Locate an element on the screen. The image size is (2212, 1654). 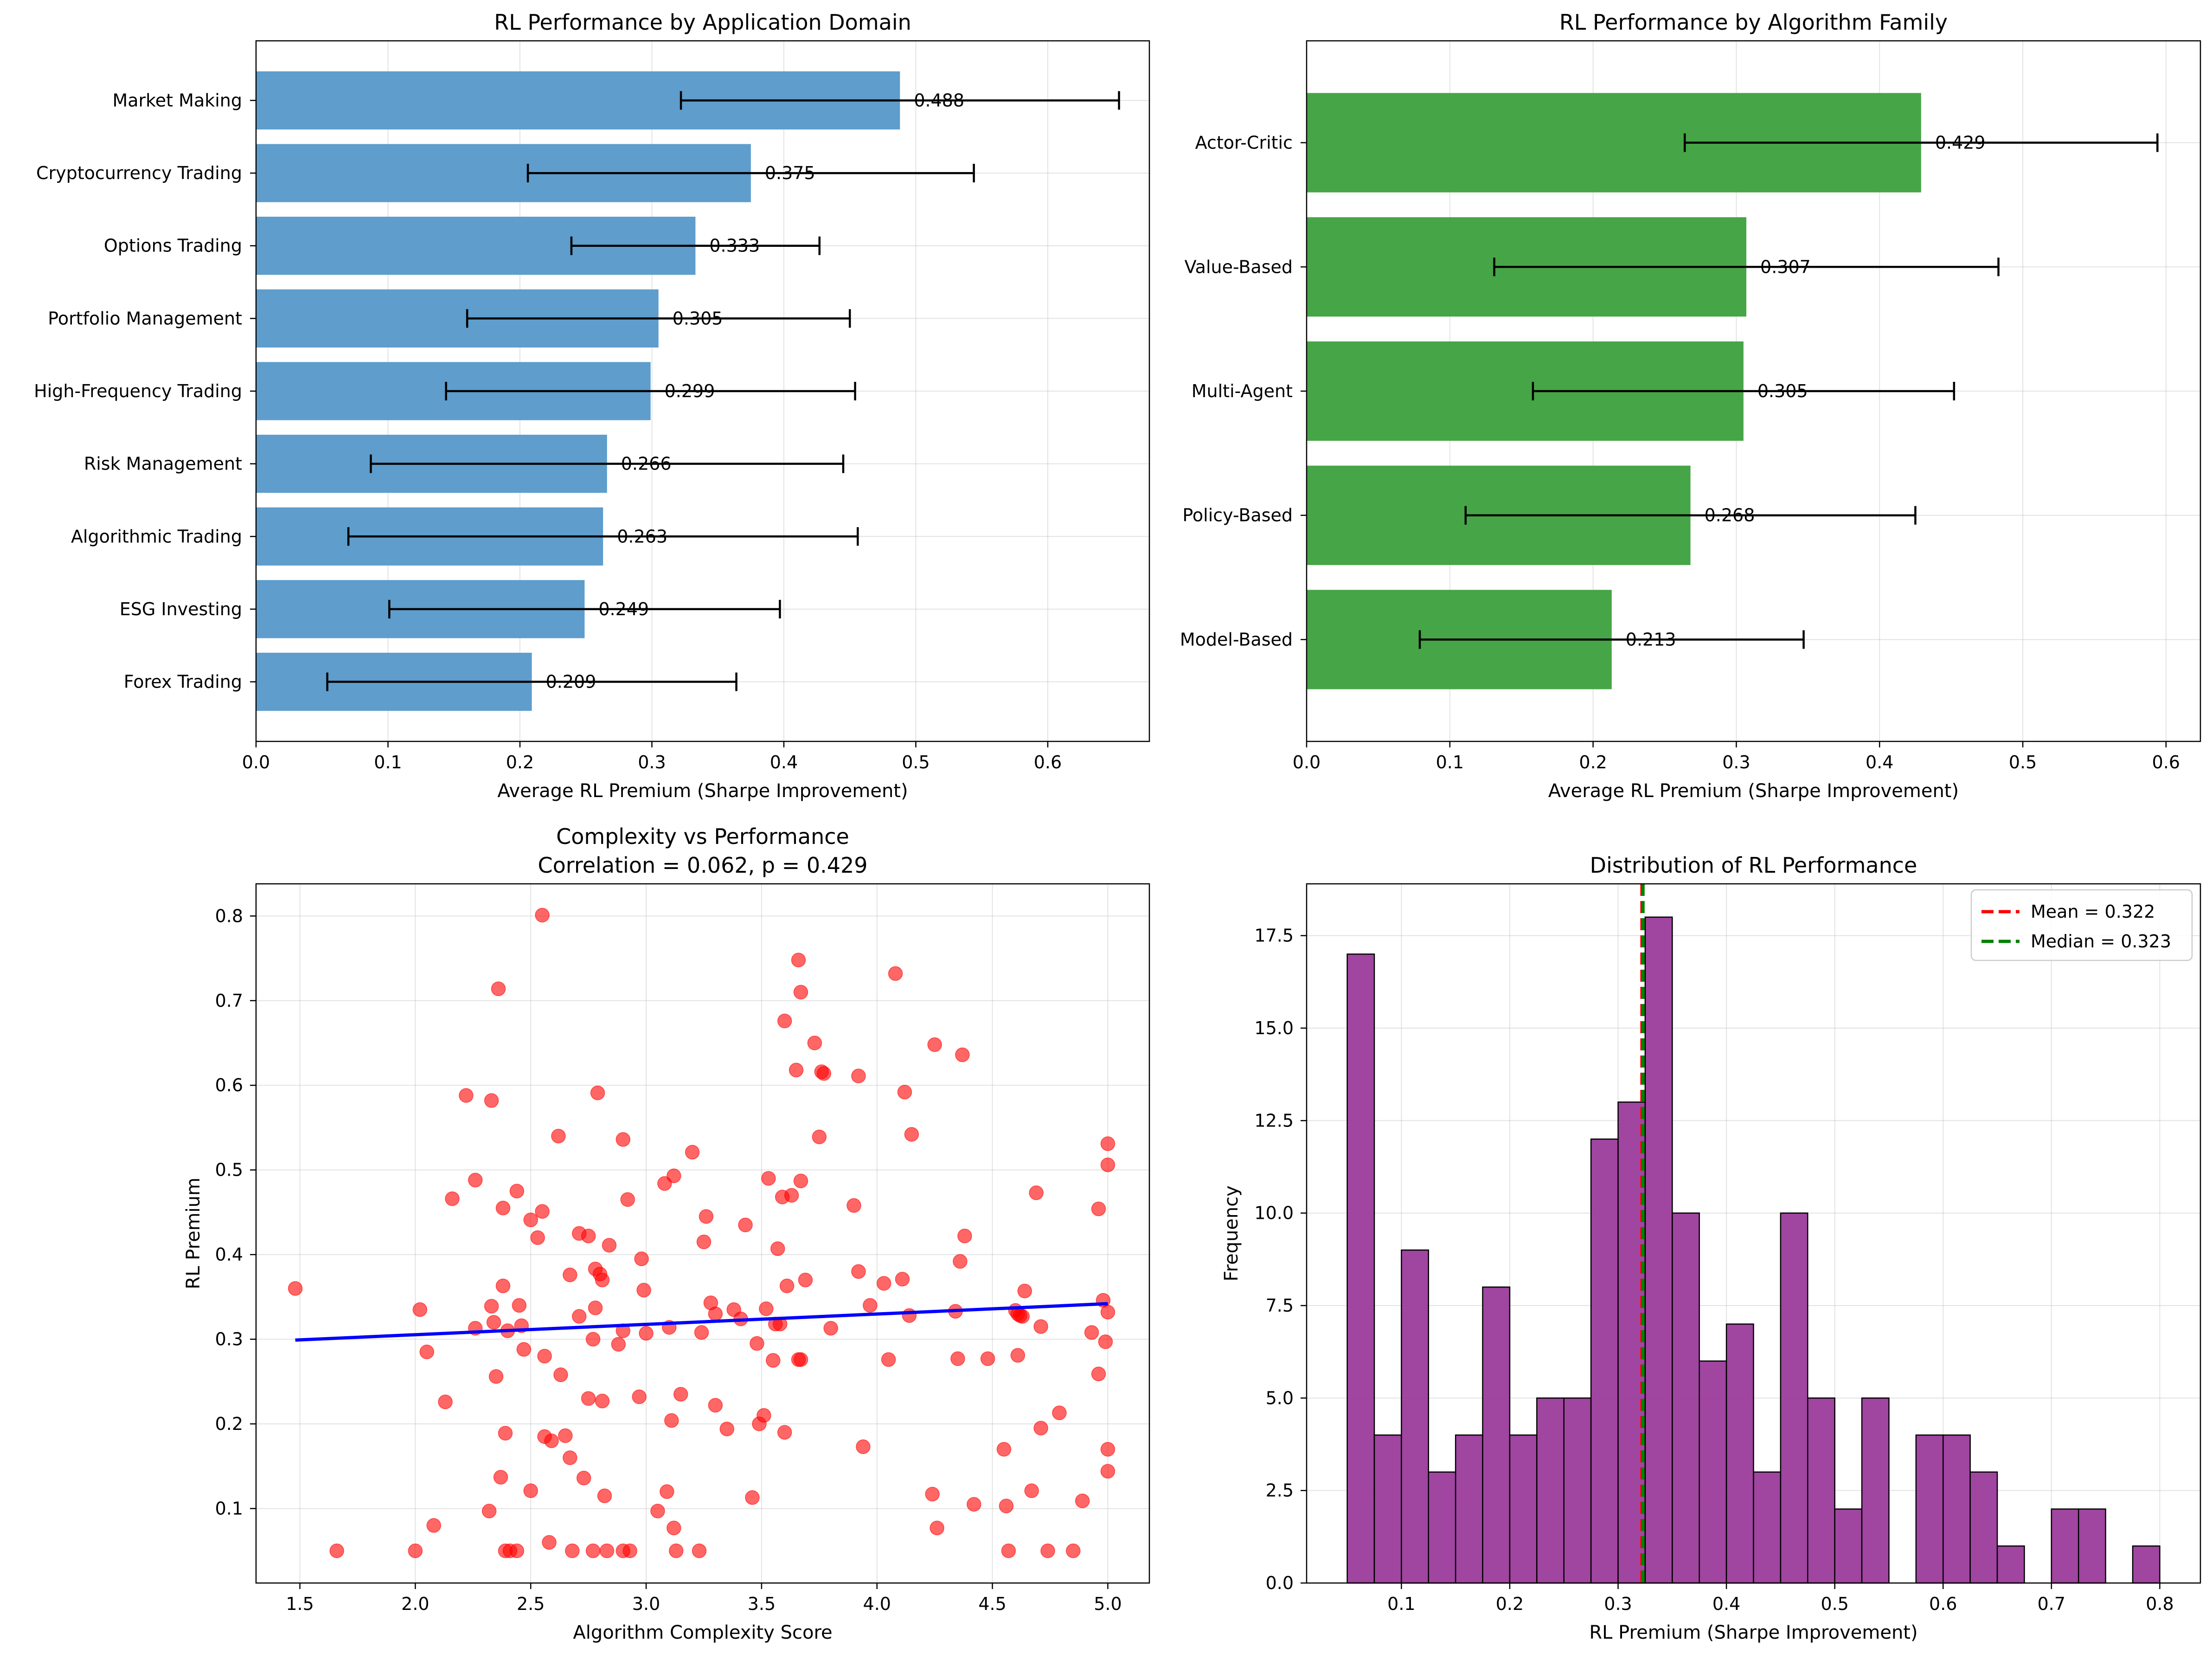
legend-mean-label: Mean = 0.322 is located at coordinates (2093, 911).